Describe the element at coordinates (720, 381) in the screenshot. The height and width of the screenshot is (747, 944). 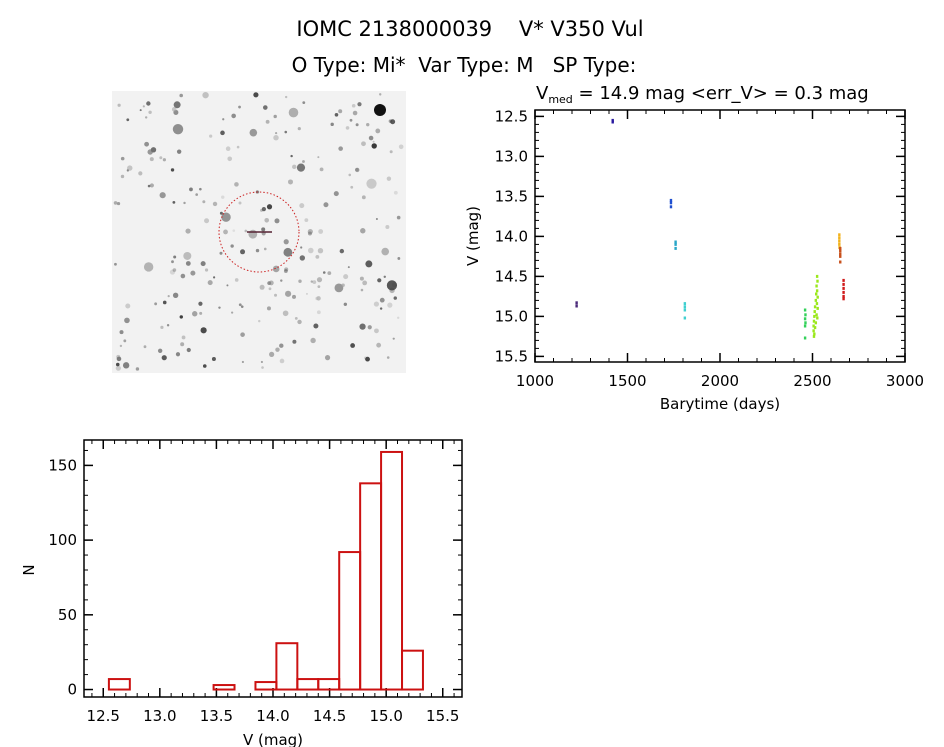
I see `light-curve-x-tick-label: 2000` at that location.